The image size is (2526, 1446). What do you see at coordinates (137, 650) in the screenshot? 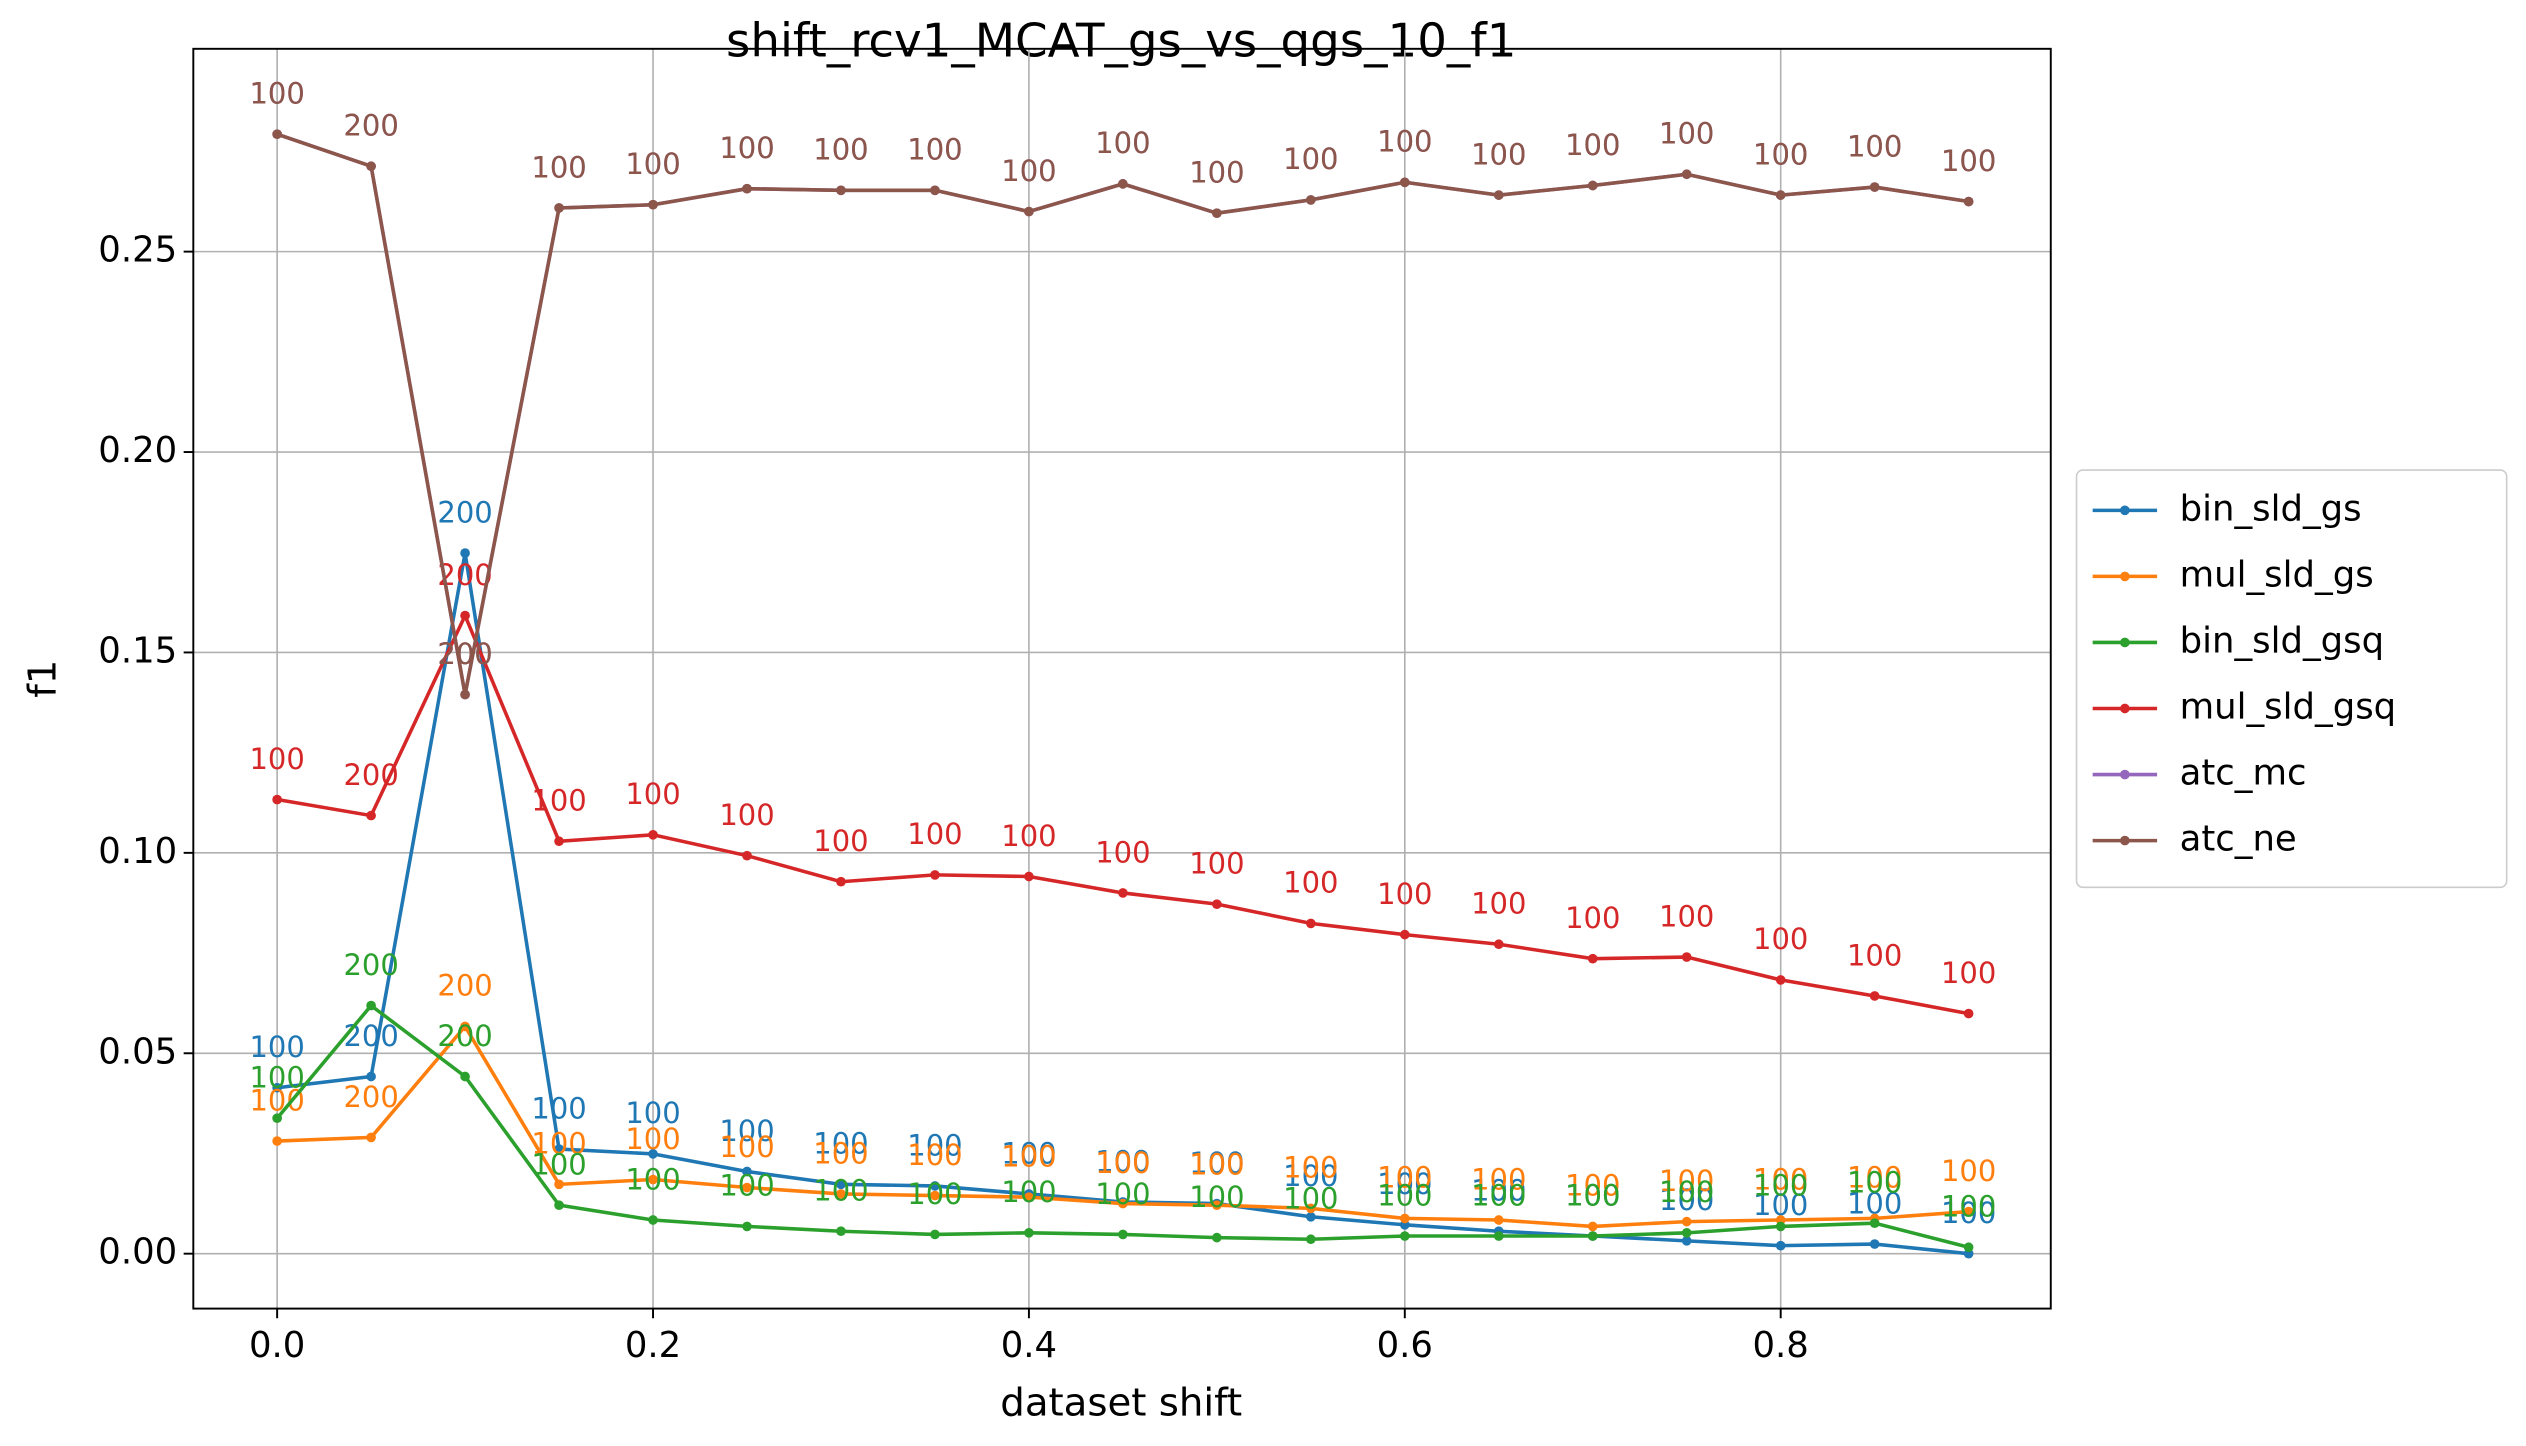
I see `y-tick-label: 0.15` at bounding box center [137, 650].